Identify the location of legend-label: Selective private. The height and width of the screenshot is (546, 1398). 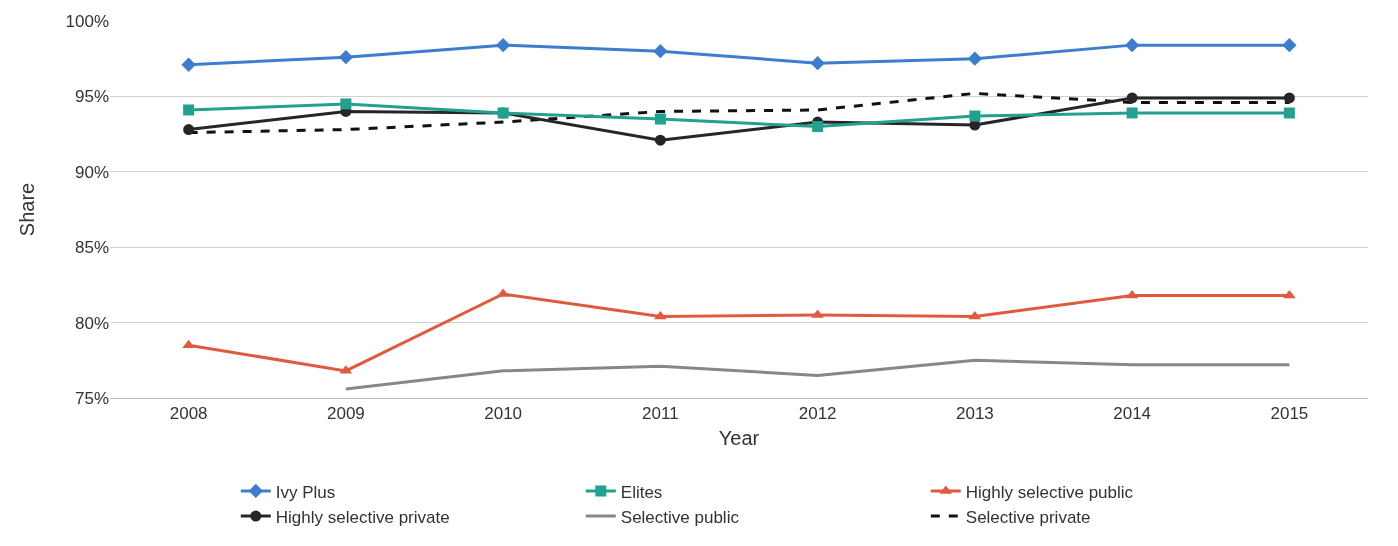
(1028, 517).